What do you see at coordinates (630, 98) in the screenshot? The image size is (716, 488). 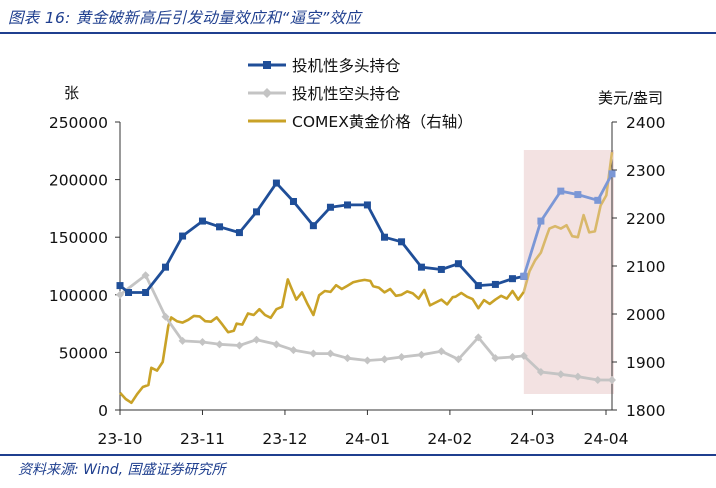 I see `right-unit-label: 美元/盎司` at bounding box center [630, 98].